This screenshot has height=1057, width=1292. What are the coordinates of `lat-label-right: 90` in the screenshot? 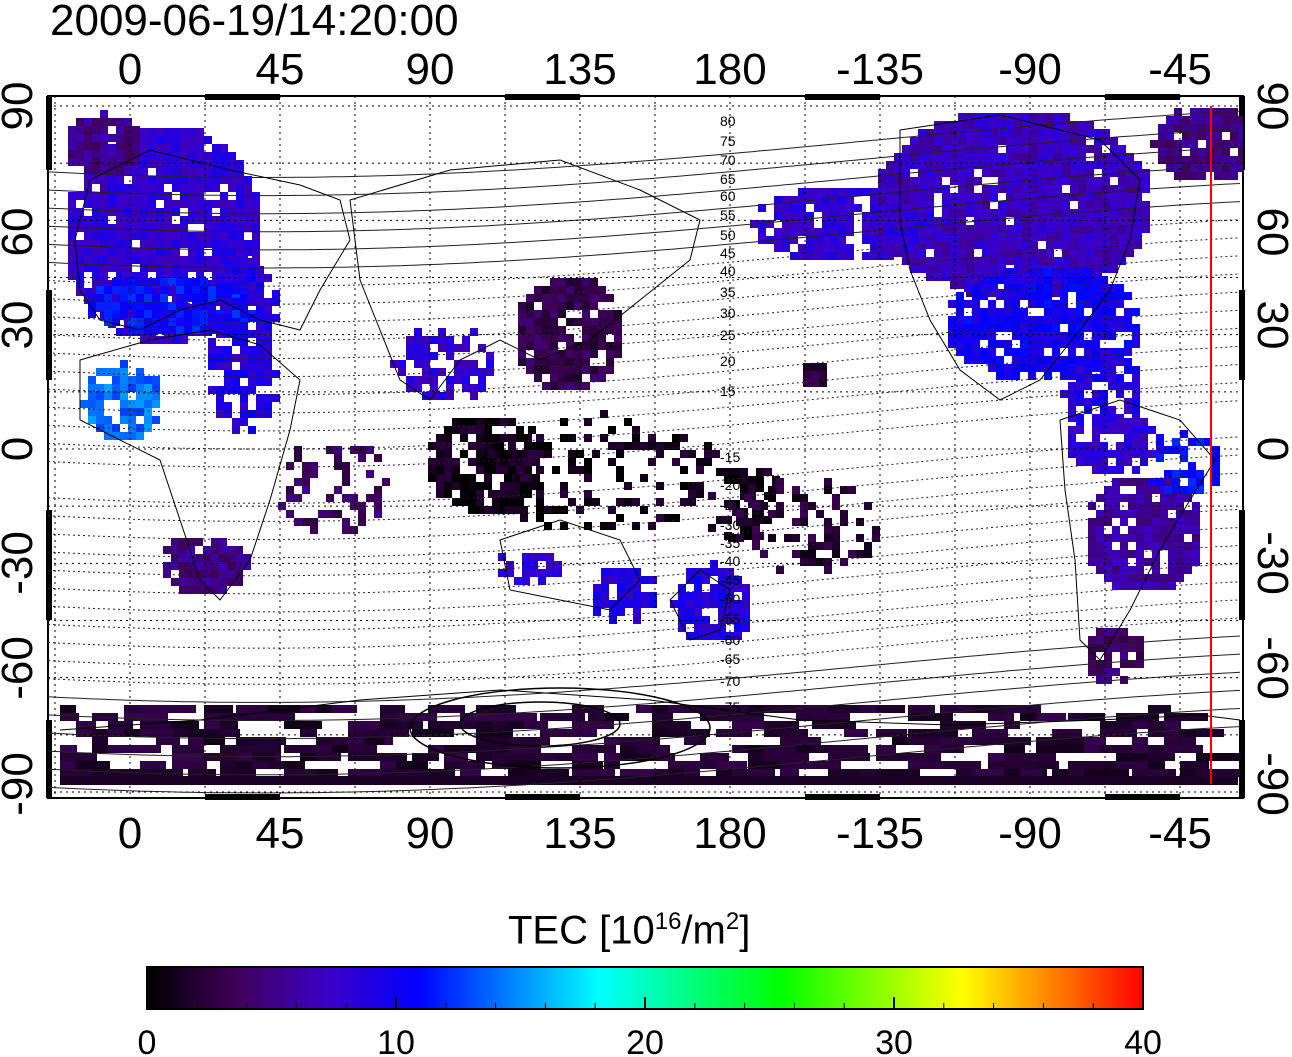 It's located at (1270, 106).